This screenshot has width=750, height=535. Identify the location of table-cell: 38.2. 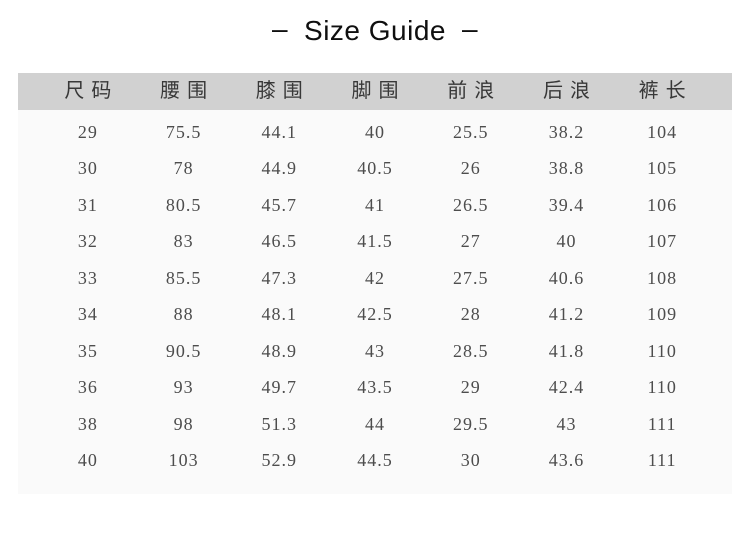
(566, 131).